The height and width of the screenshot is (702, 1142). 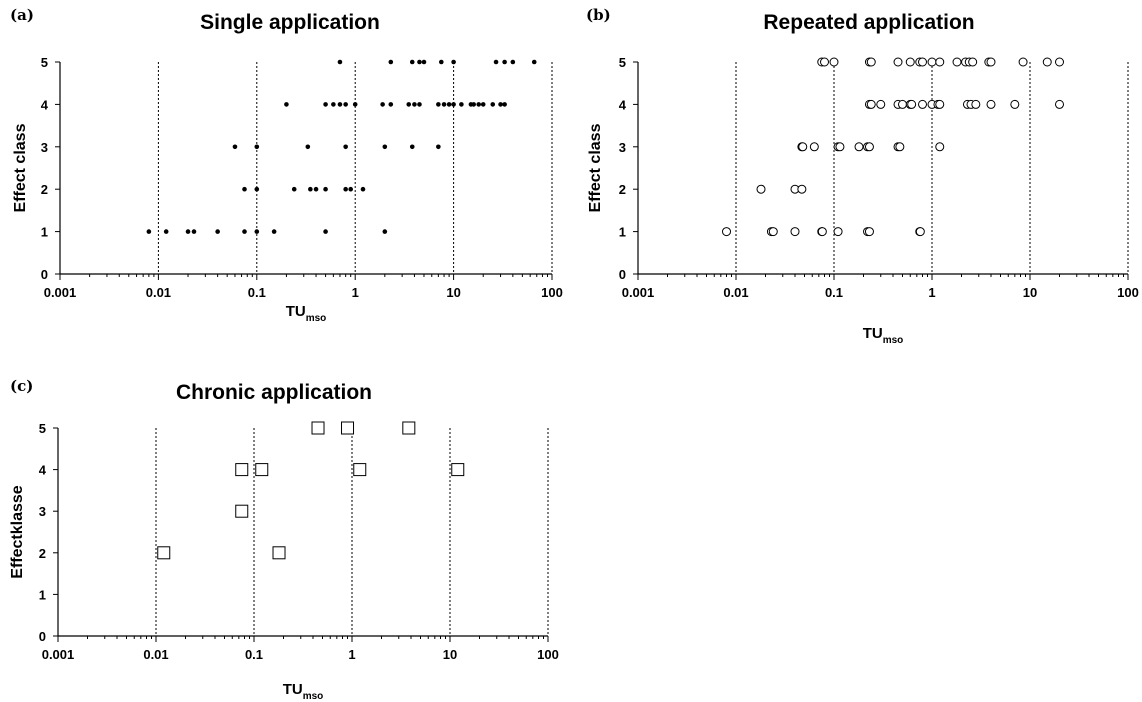 What do you see at coordinates (274, 392) in the screenshot?
I see `chart-title: Chronic application` at bounding box center [274, 392].